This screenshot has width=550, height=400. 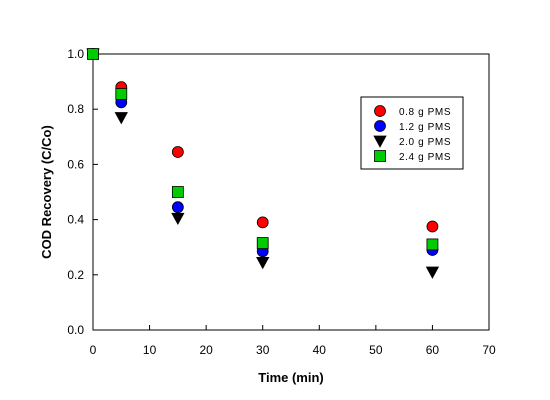 What do you see at coordinates (75, 220) in the screenshot?
I see `y-tick-label: 0.4` at bounding box center [75, 220].